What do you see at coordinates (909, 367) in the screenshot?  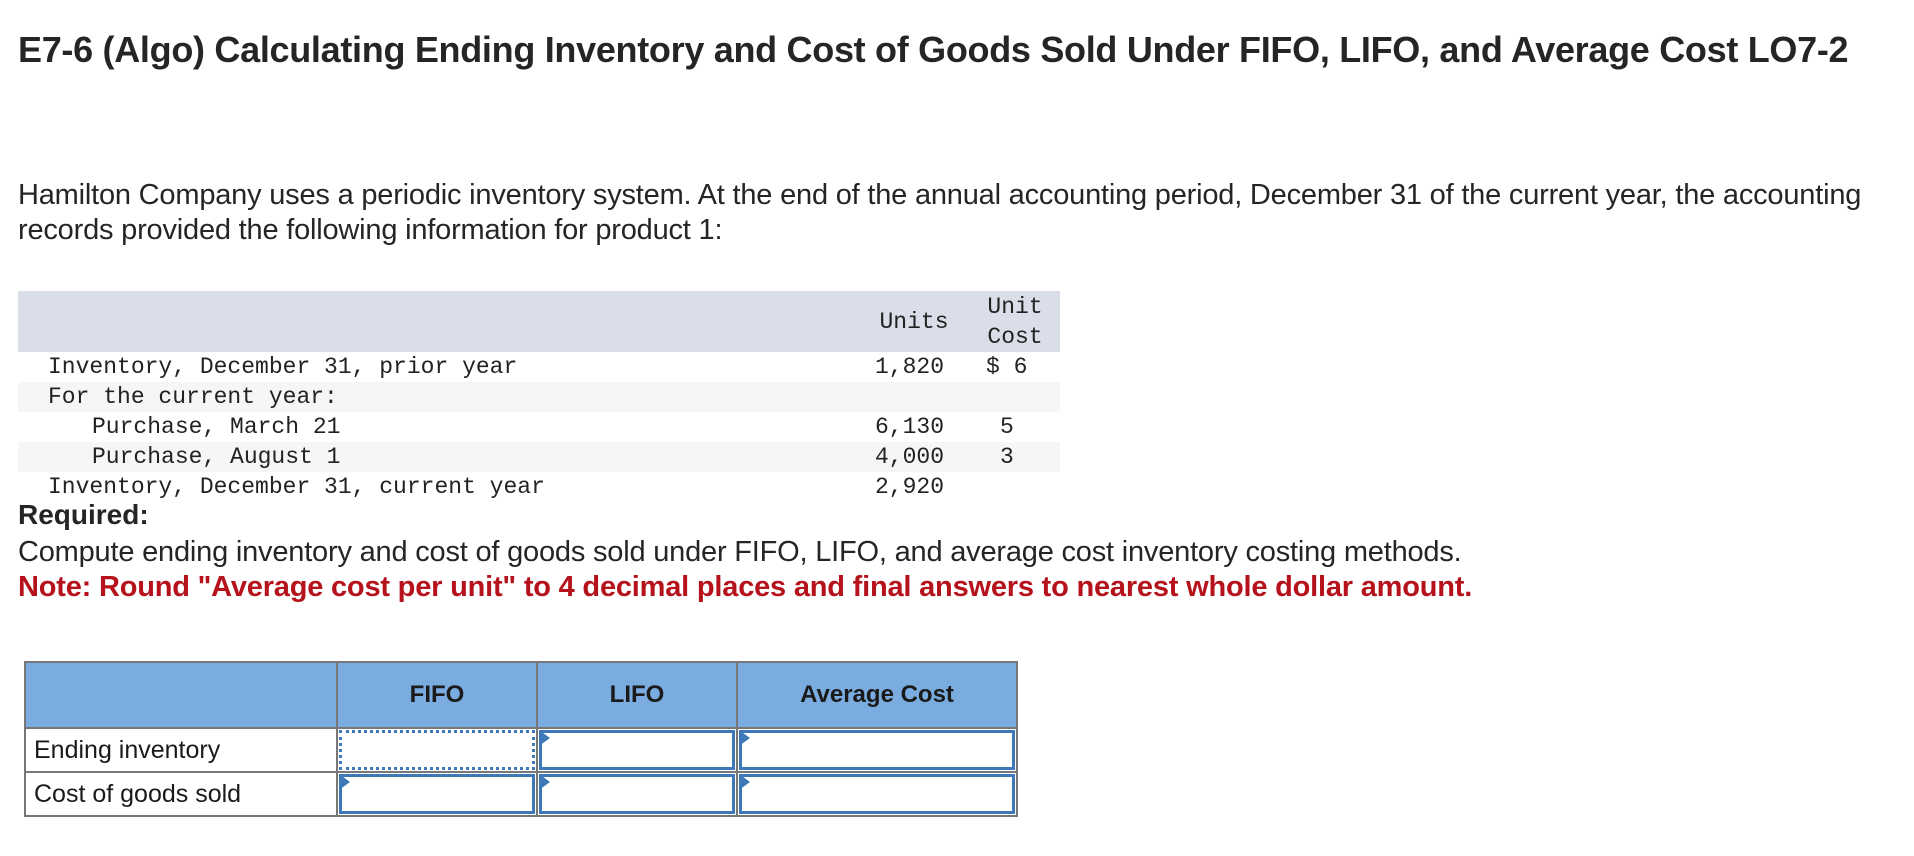 I see `units-value: 1,820` at bounding box center [909, 367].